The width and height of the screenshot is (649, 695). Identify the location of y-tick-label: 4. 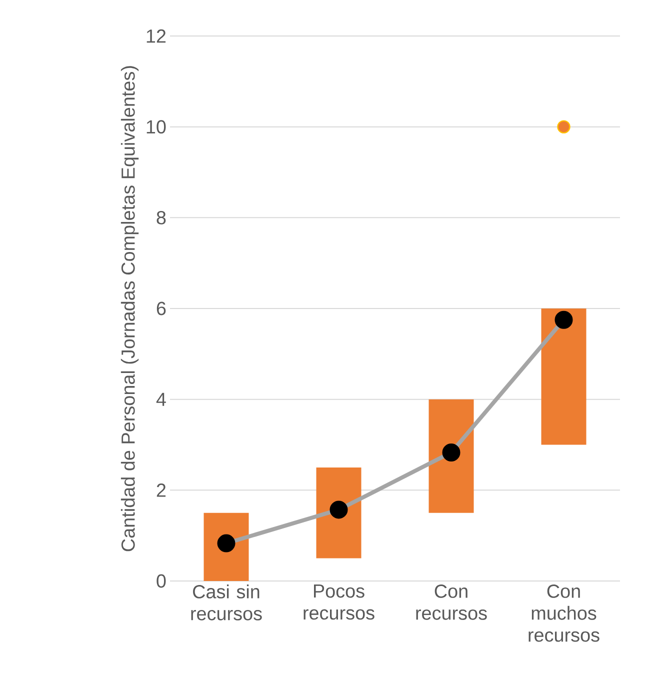
(161, 399).